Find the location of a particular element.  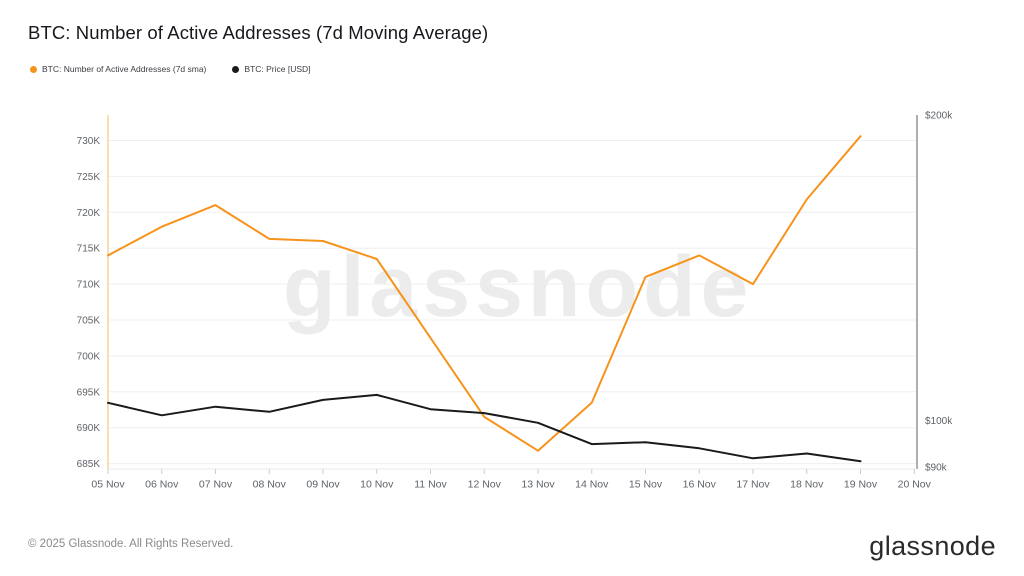

legend-item-active-addresses: BTC: Number of Active Addresses (7d sma) is located at coordinates (118, 69).